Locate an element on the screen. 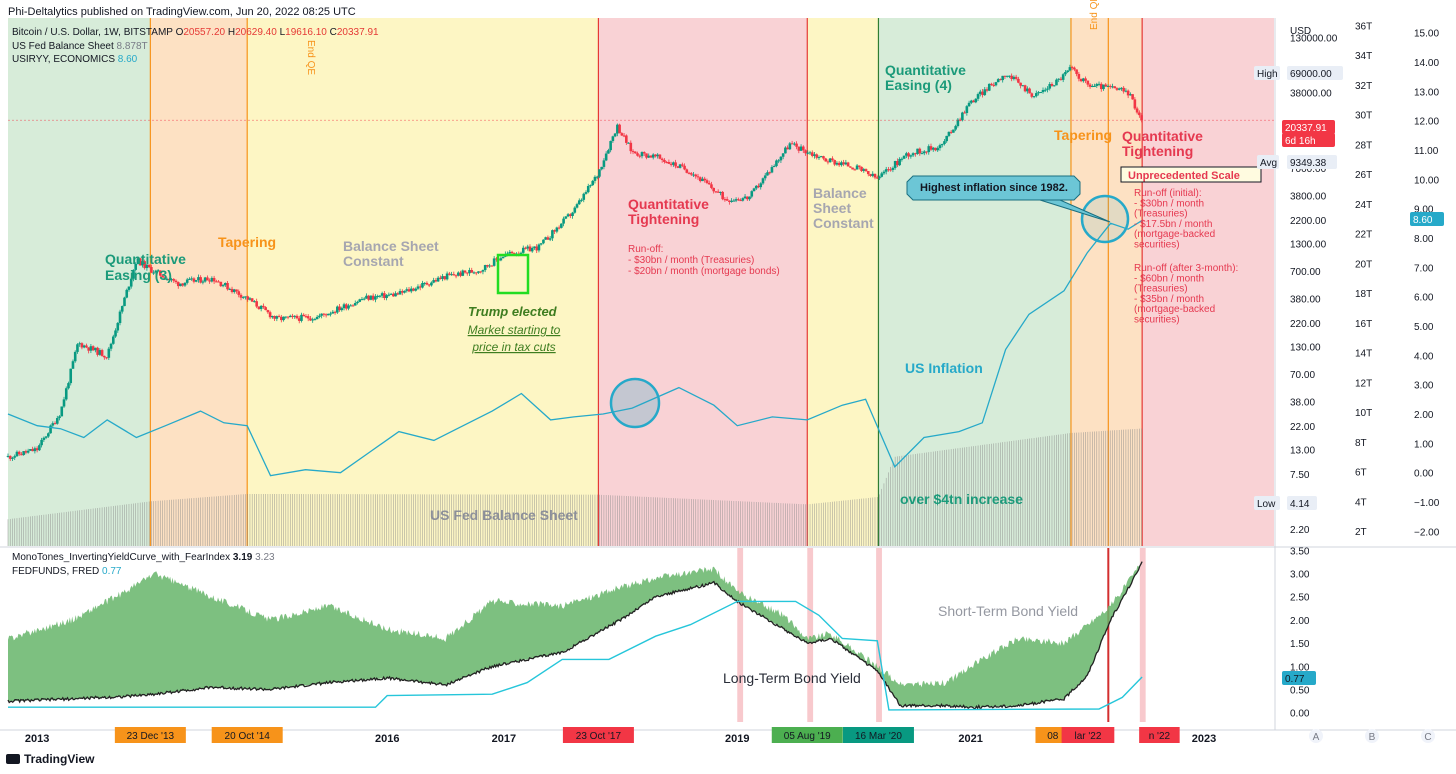 This screenshot has height=774, width=1456. pane-button-bg is located at coordinates (1428, 736).